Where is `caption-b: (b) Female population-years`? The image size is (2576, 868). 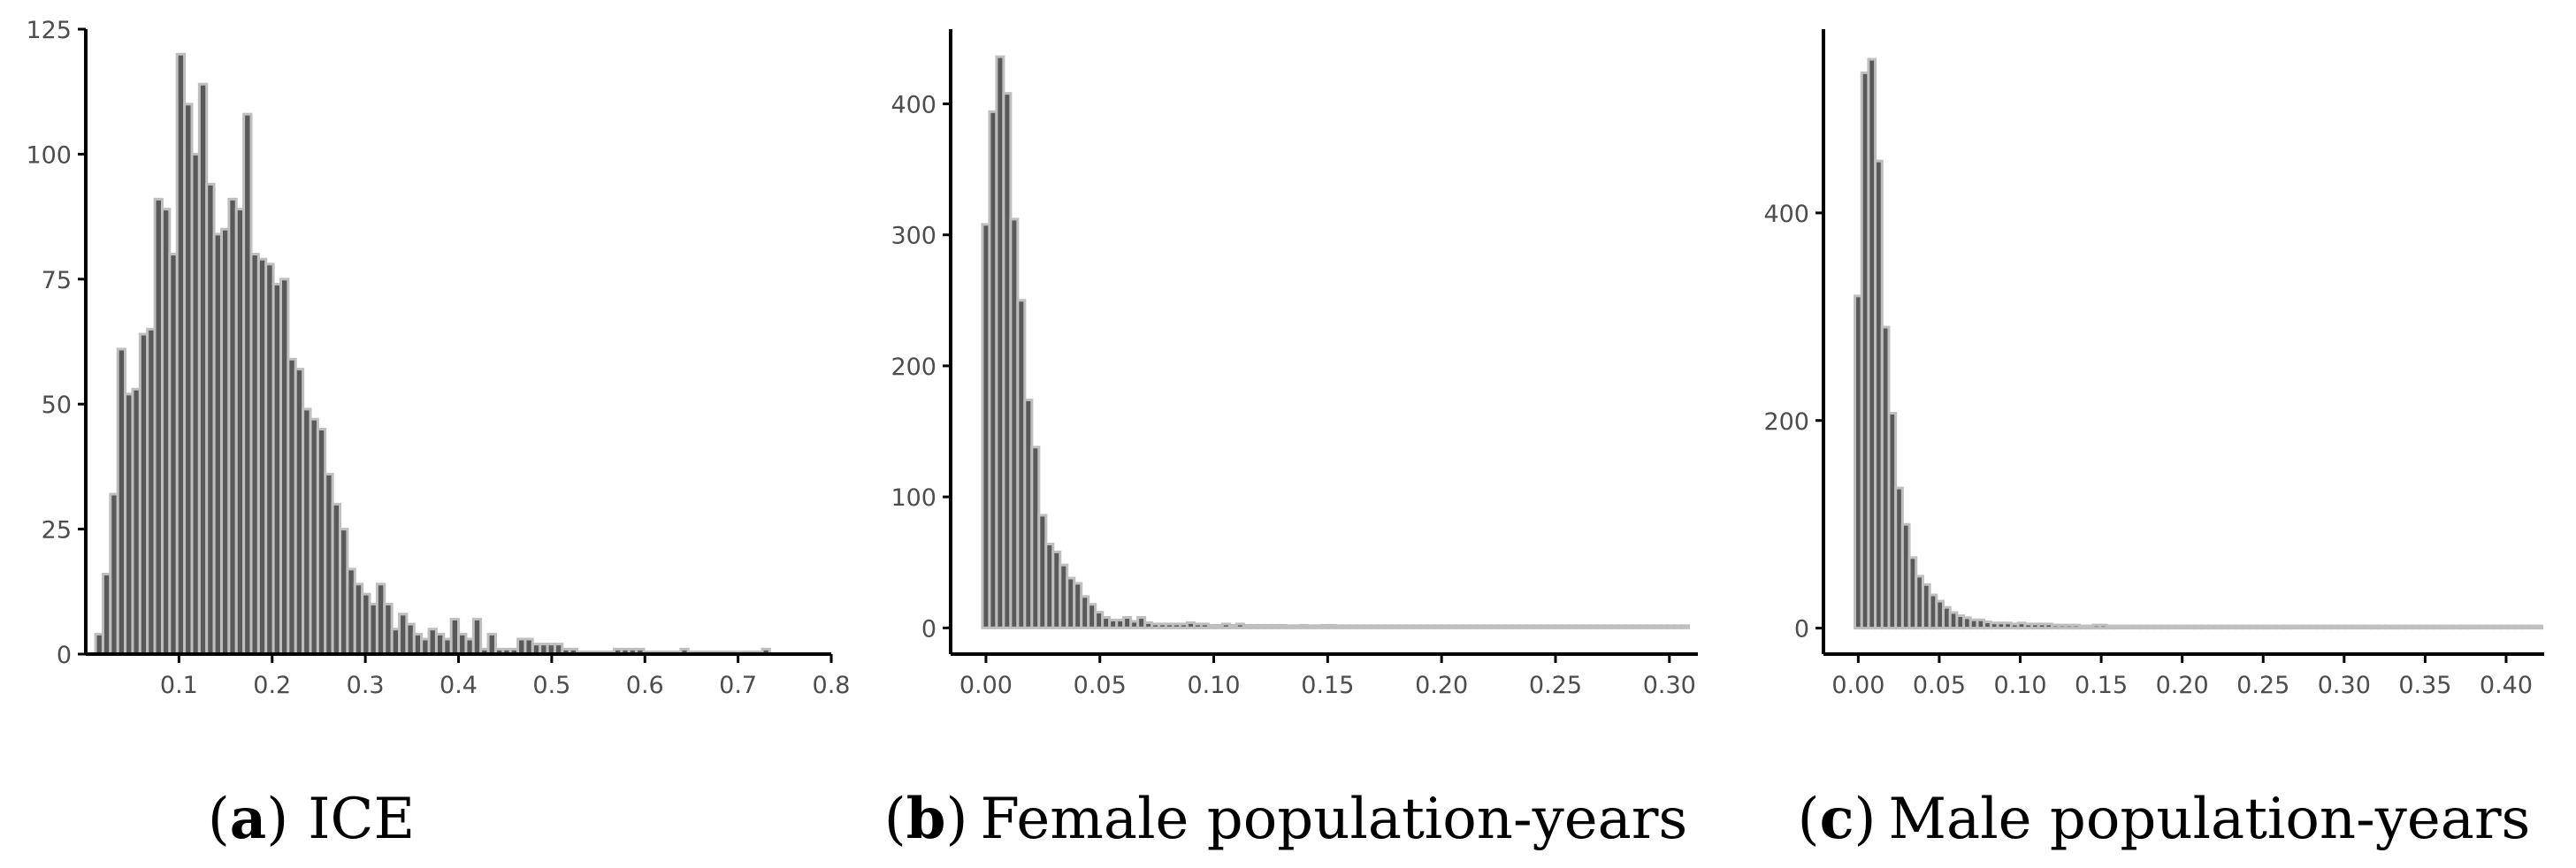
caption-b: (b) Female population-years is located at coordinates (1286, 819).